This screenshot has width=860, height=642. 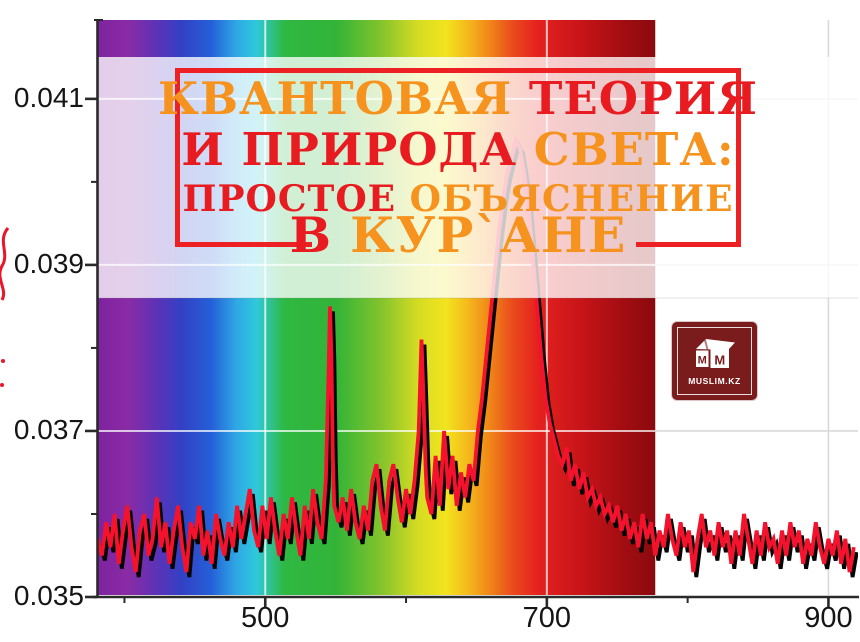 I want to click on title-line-3: ПРОСТОЕ ОБЪЯСНЕНИЕ, so click(x=458, y=199).